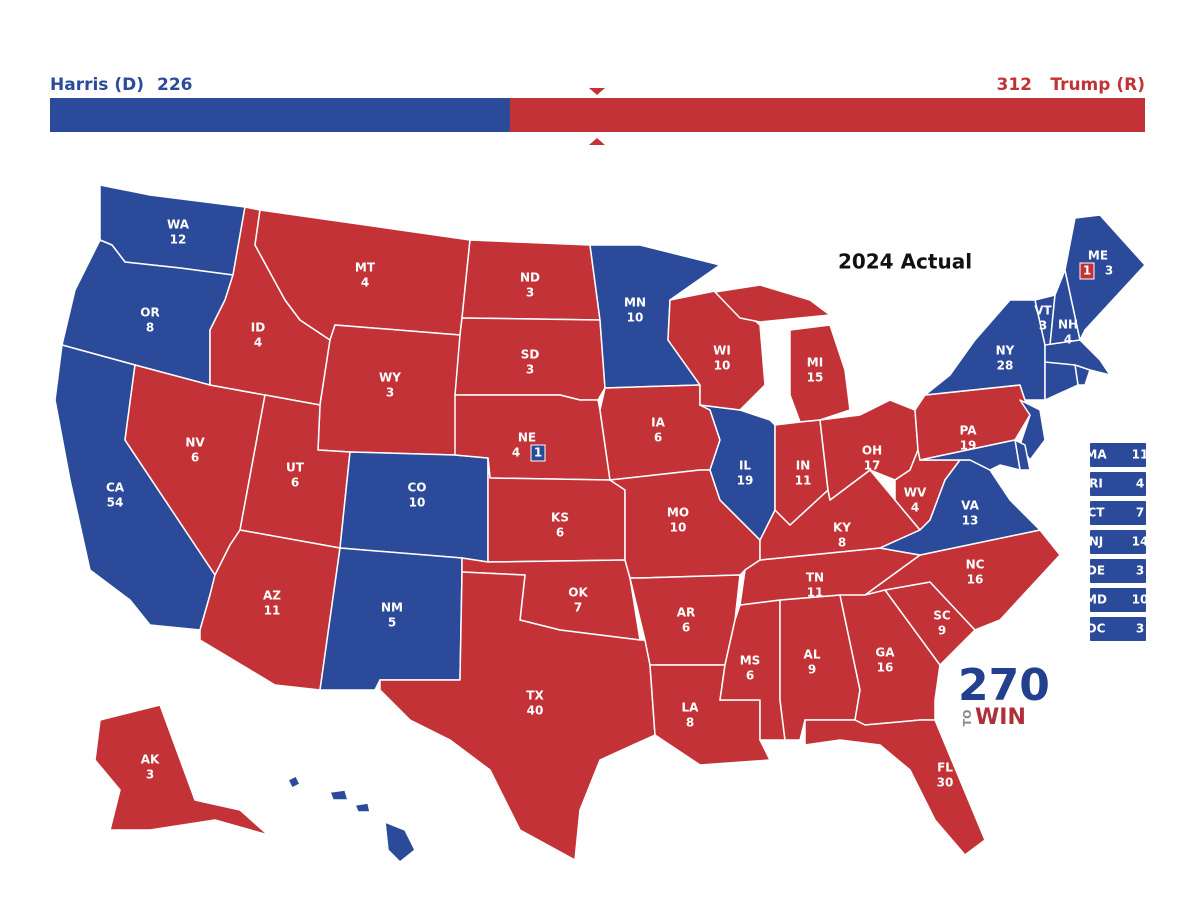  I want to click on logo: 270 TO WIN, so click(1004, 695).